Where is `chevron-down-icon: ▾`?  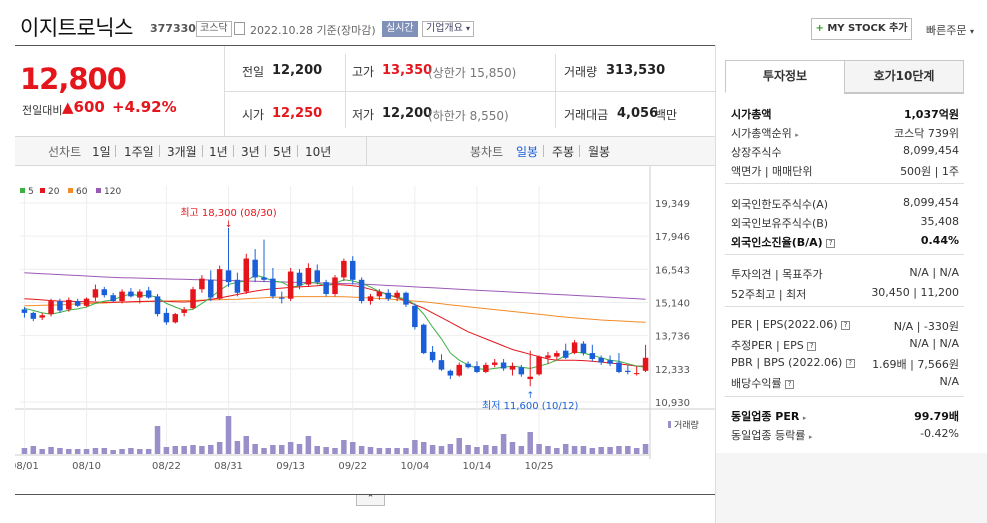 chevron-down-icon: ▾ is located at coordinates (971, 31).